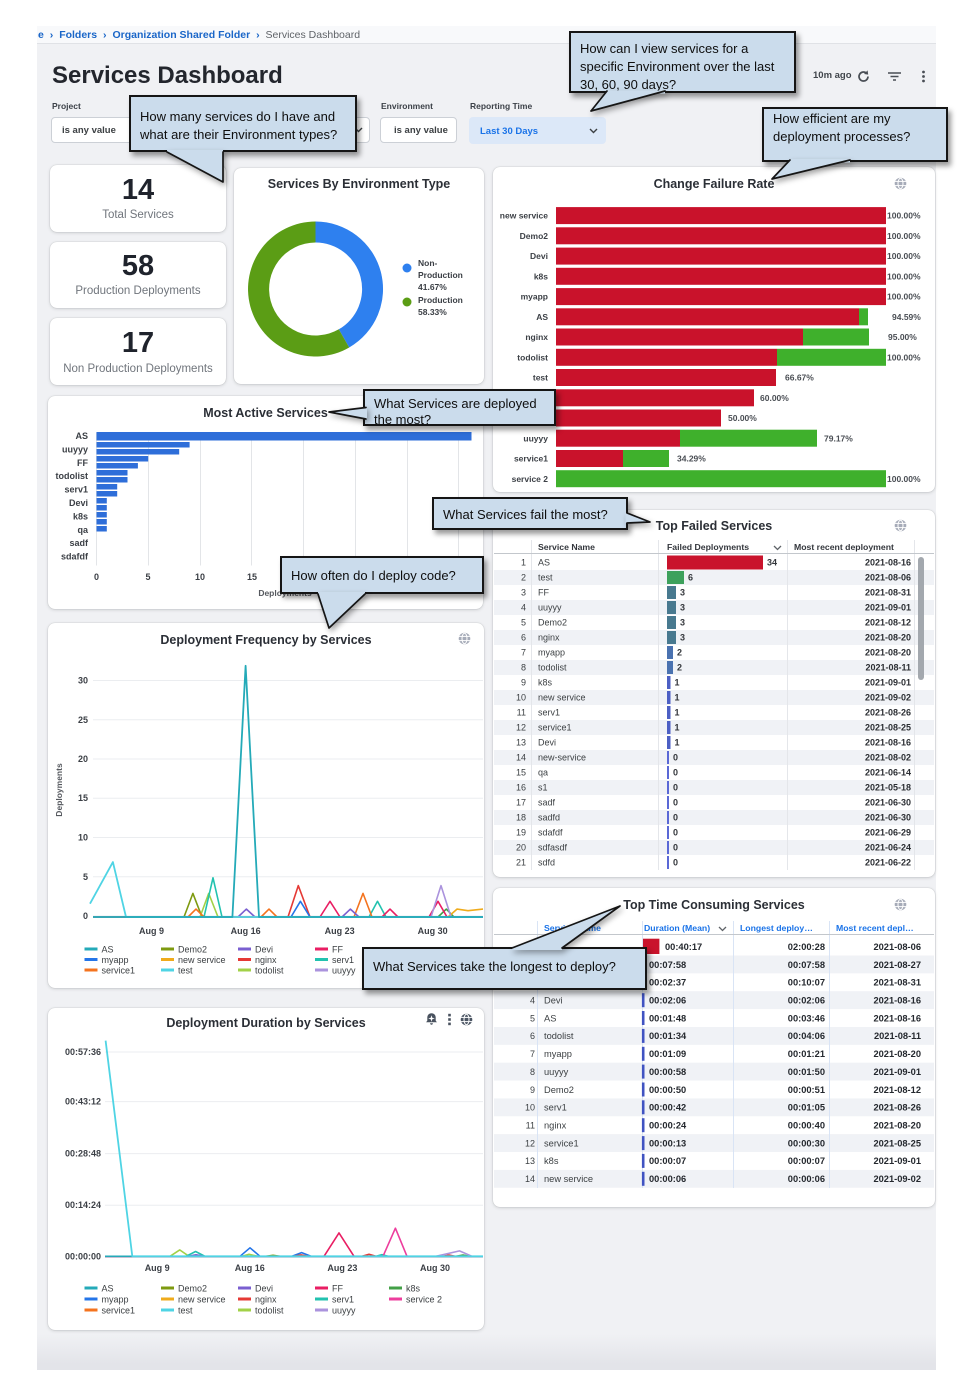  Describe the element at coordinates (888, 653) in the screenshot. I see `svg-text: 2021-08-20` at that location.